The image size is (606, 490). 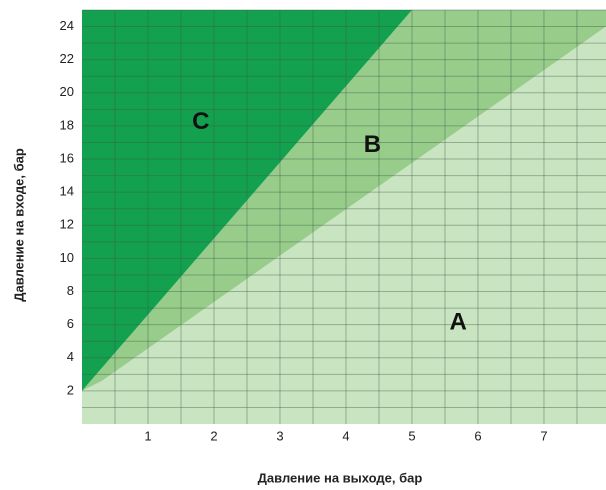 What do you see at coordinates (67, 25) in the screenshot?
I see `y-tick-label: 24` at bounding box center [67, 25].